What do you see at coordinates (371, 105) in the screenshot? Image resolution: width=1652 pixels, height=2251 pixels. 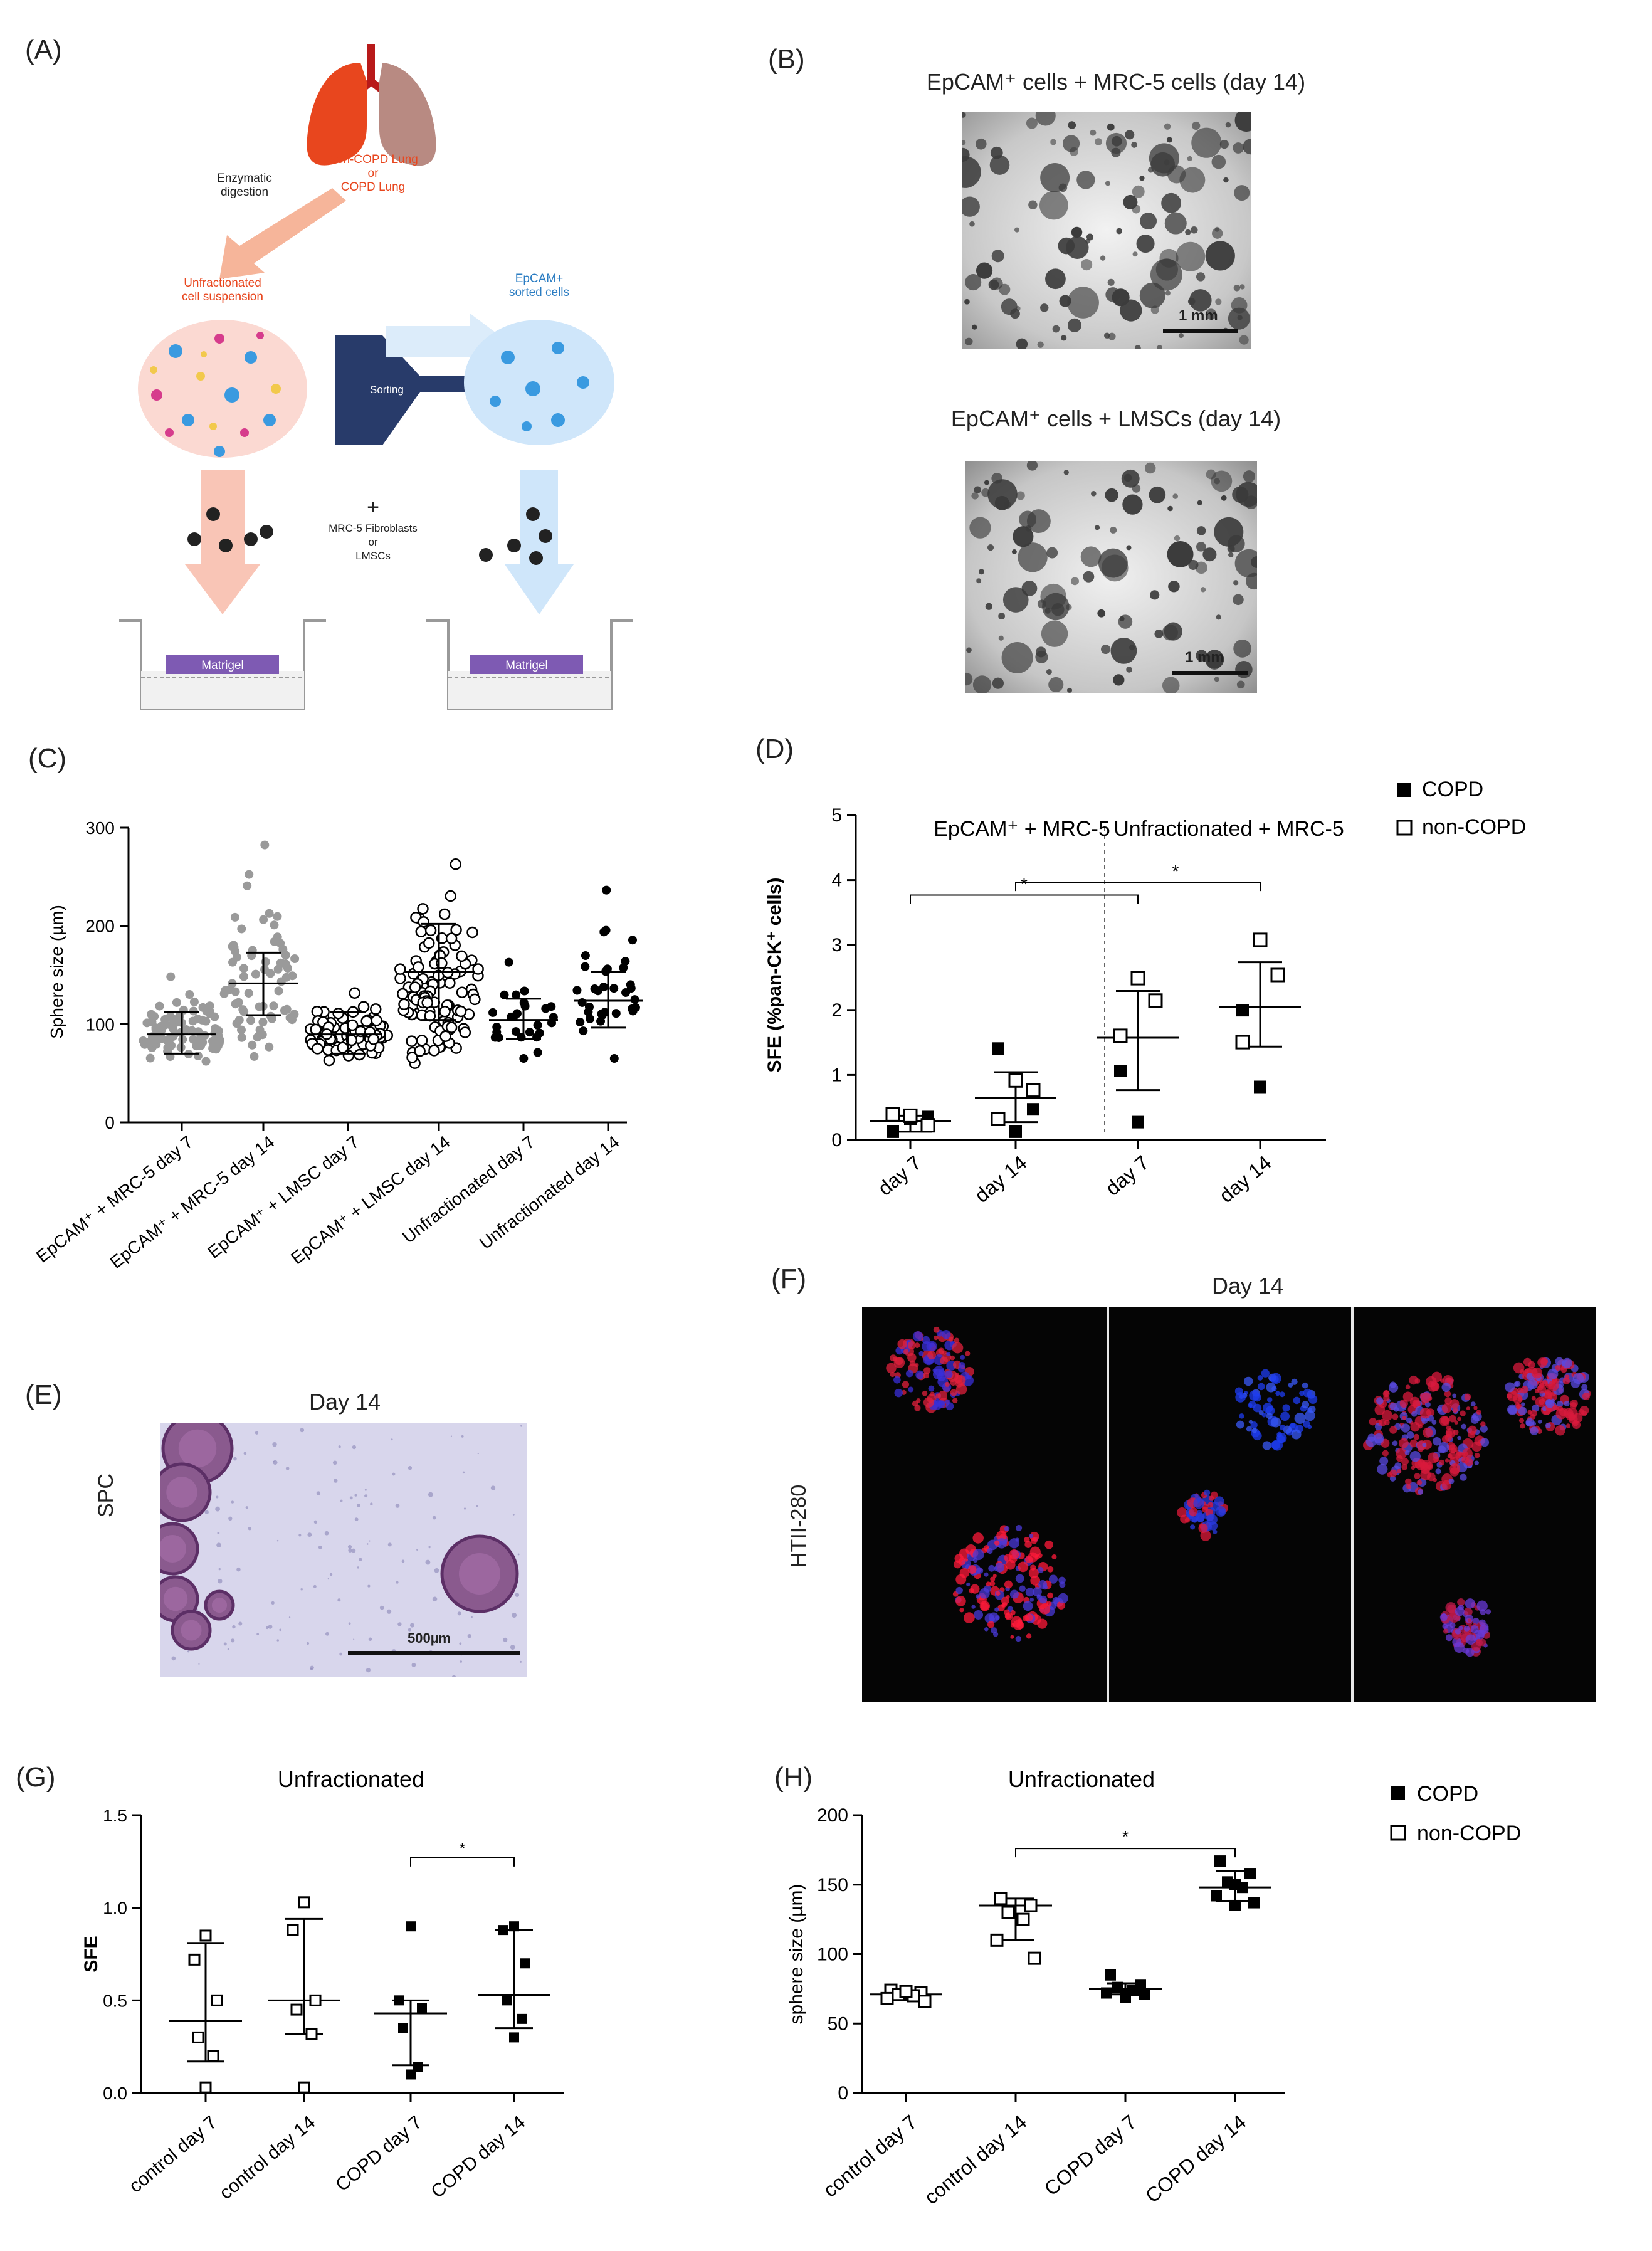 I see `lungs-icon` at bounding box center [371, 105].